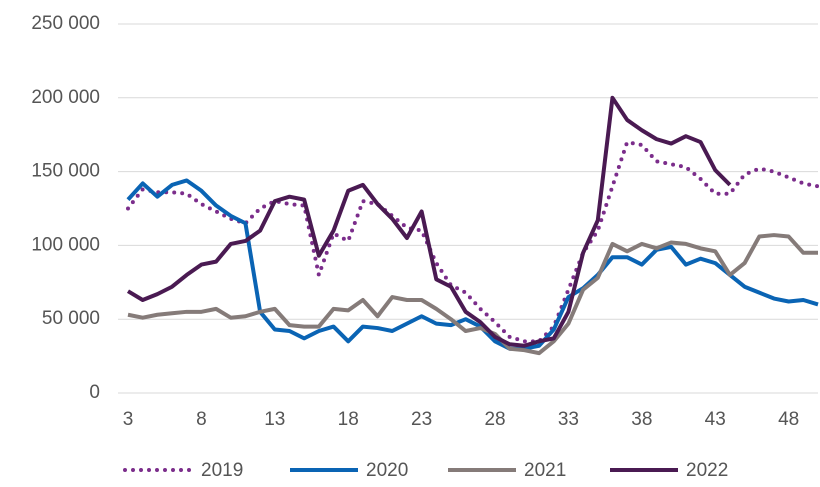 Image resolution: width=820 pixels, height=487 pixels. What do you see at coordinates (71, 318) in the screenshot?
I see `y-tick-label: 50 000` at bounding box center [71, 318].